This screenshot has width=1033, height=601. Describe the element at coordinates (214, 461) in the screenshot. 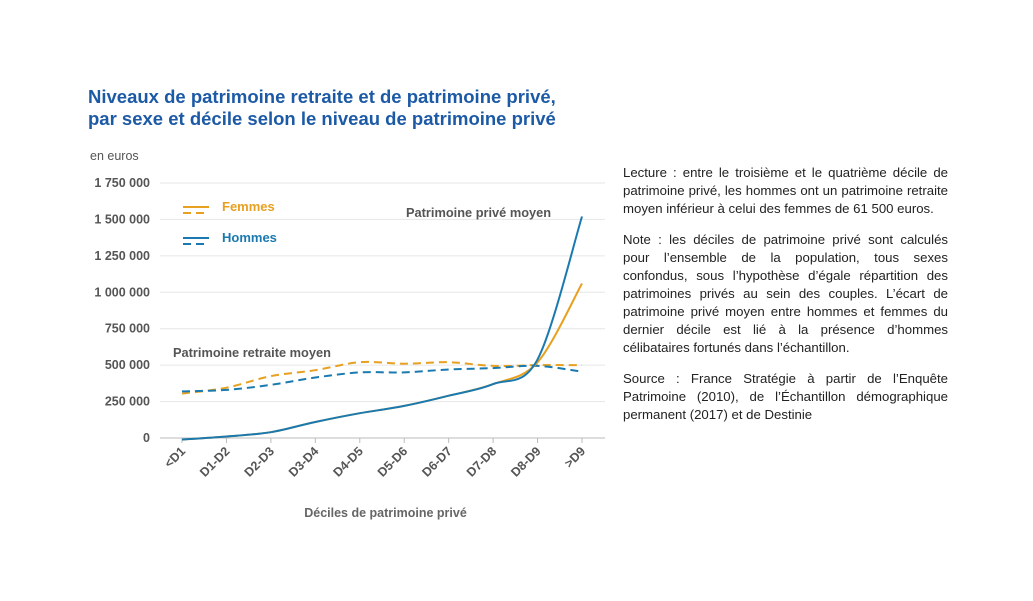

I see `x-tick-label: D1-D2` at that location.